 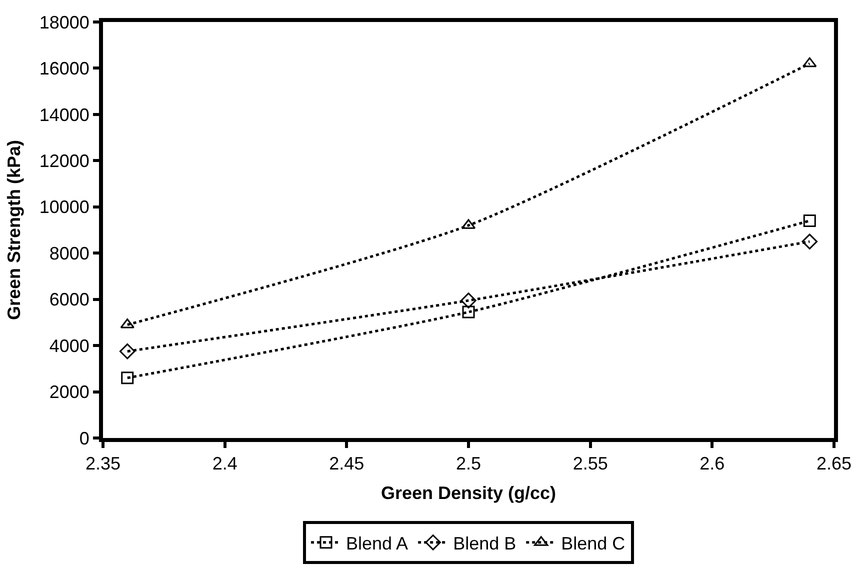 What do you see at coordinates (69, 346) in the screenshot?
I see `y-tick-label: 4000` at bounding box center [69, 346].